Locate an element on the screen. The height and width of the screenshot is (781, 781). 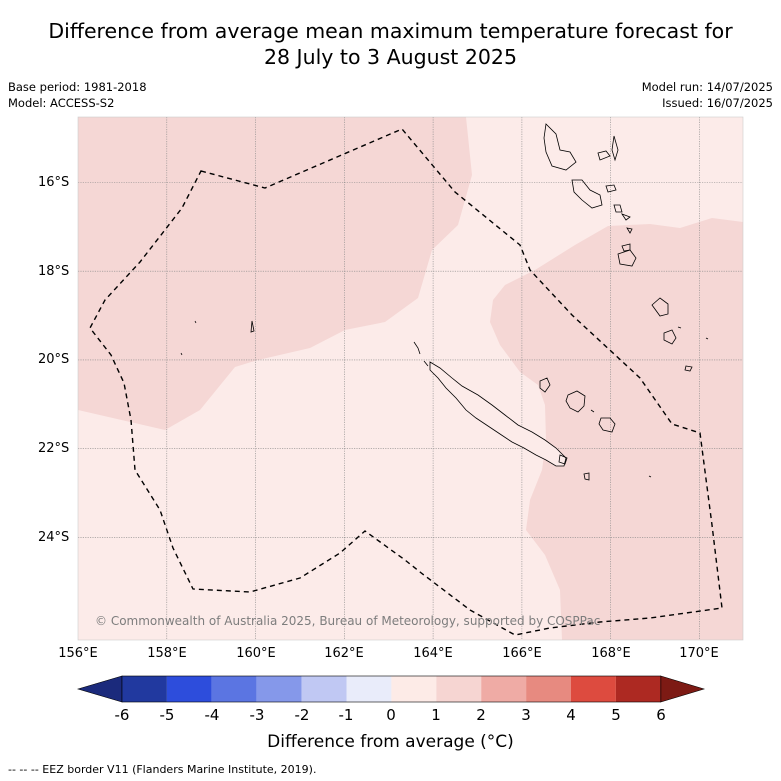
ouvea-island is located at coordinates (545, 385).